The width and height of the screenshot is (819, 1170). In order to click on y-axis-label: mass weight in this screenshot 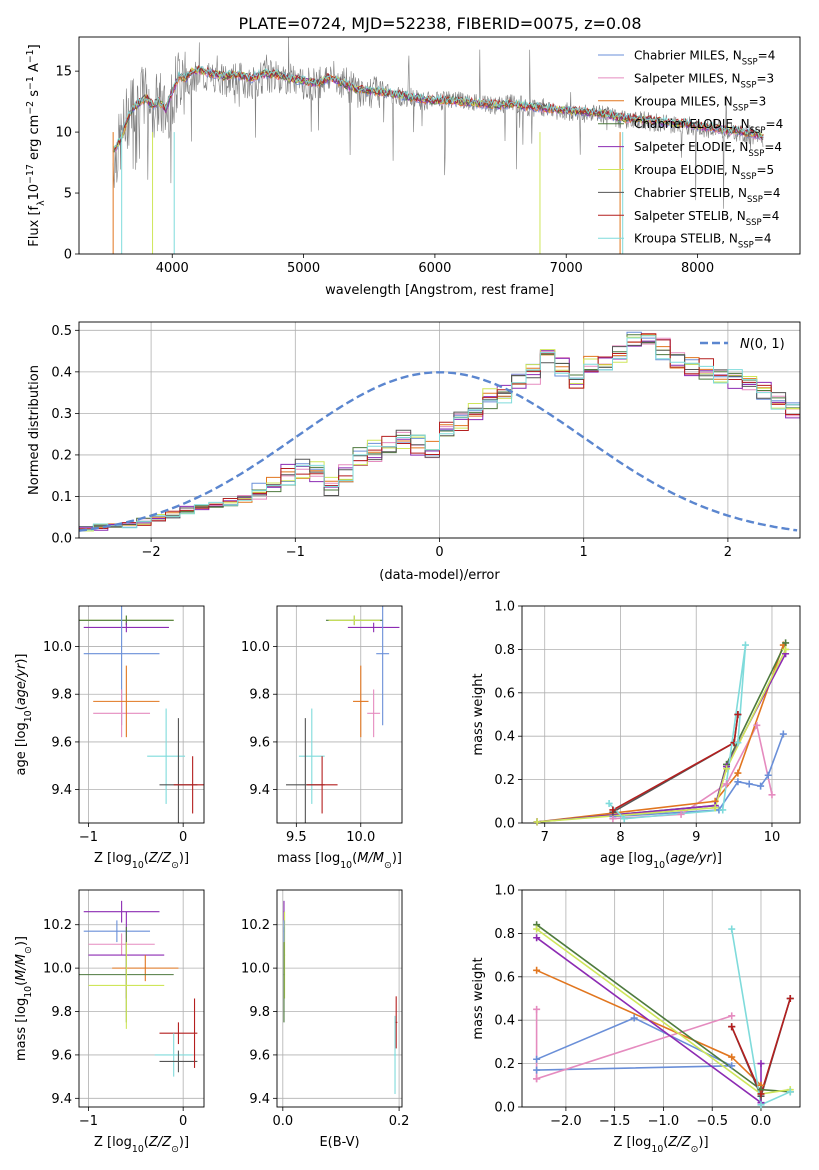, I will do `click(478, 714)`.